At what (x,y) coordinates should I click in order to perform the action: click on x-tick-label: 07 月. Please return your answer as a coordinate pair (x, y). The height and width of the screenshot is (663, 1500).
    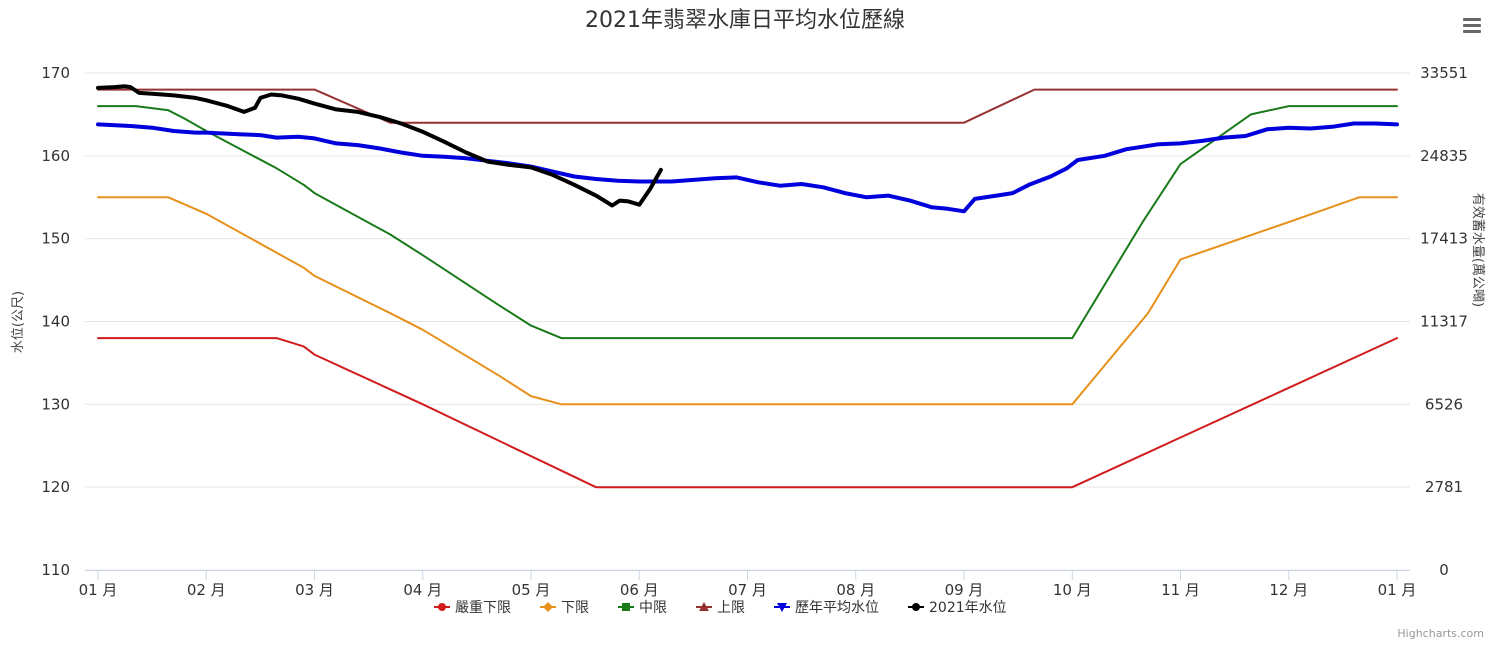
    Looking at the image, I should click on (747, 590).